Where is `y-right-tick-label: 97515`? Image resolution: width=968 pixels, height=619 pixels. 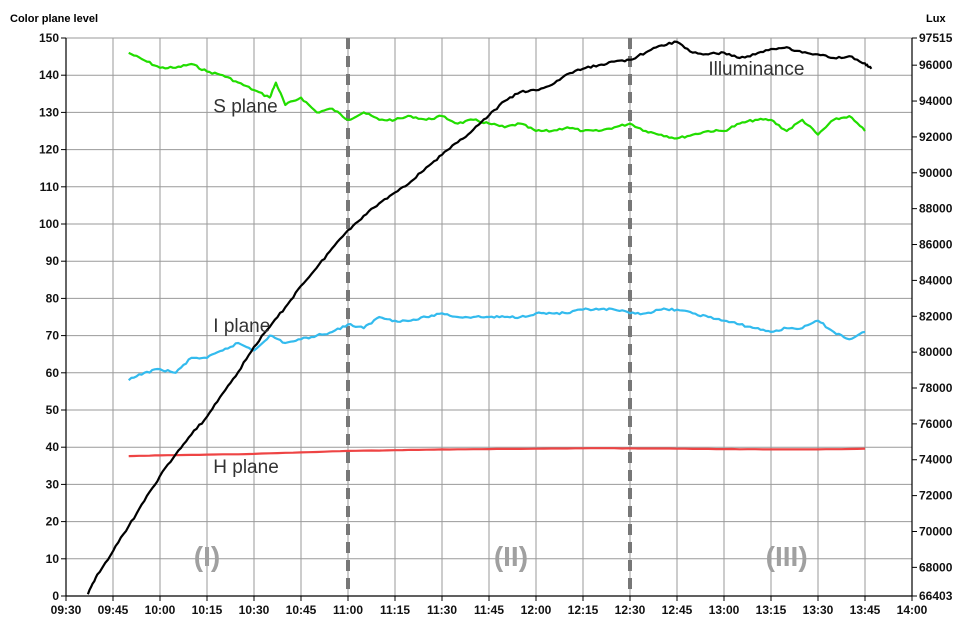 y-right-tick-label: 97515 is located at coordinates (936, 38).